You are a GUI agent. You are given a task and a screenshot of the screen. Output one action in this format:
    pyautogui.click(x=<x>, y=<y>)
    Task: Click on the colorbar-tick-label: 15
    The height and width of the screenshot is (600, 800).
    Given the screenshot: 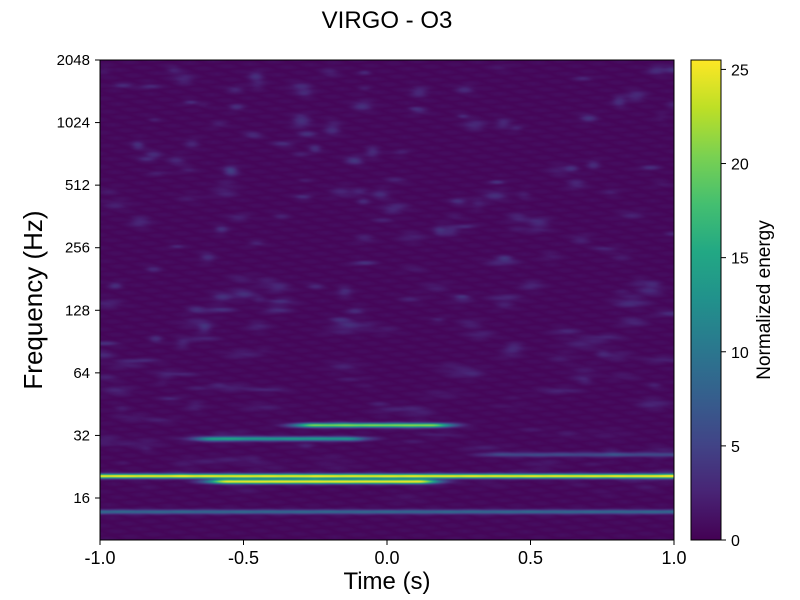 What is the action you would take?
    pyautogui.click(x=740, y=259)
    